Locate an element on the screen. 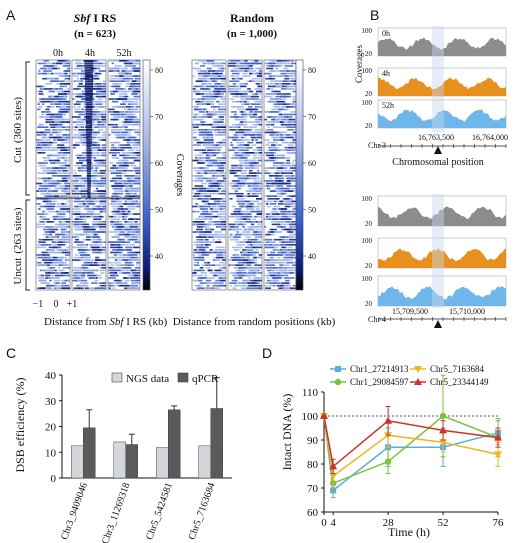  cut-site-highlight is located at coordinates (438, 79).